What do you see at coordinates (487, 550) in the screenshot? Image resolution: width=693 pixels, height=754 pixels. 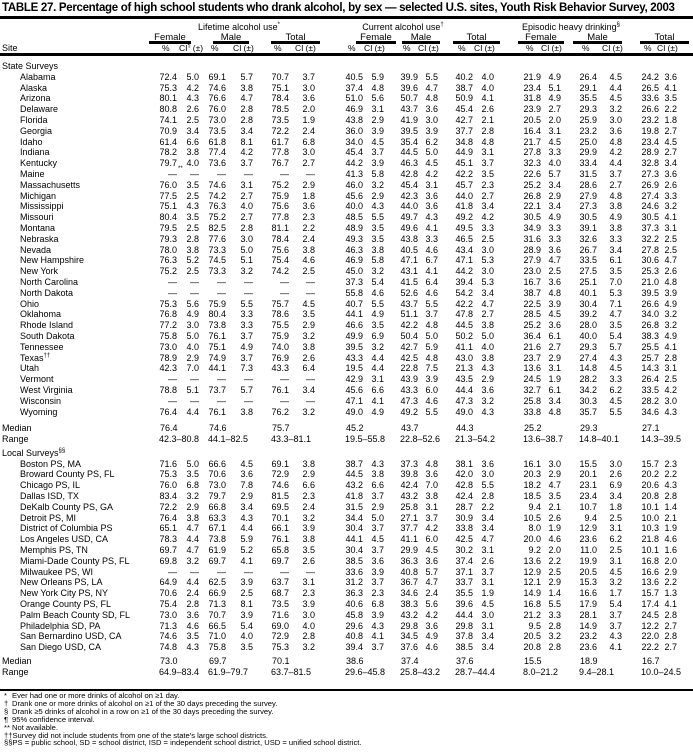 I see `ci-value: 3.1` at bounding box center [487, 550].